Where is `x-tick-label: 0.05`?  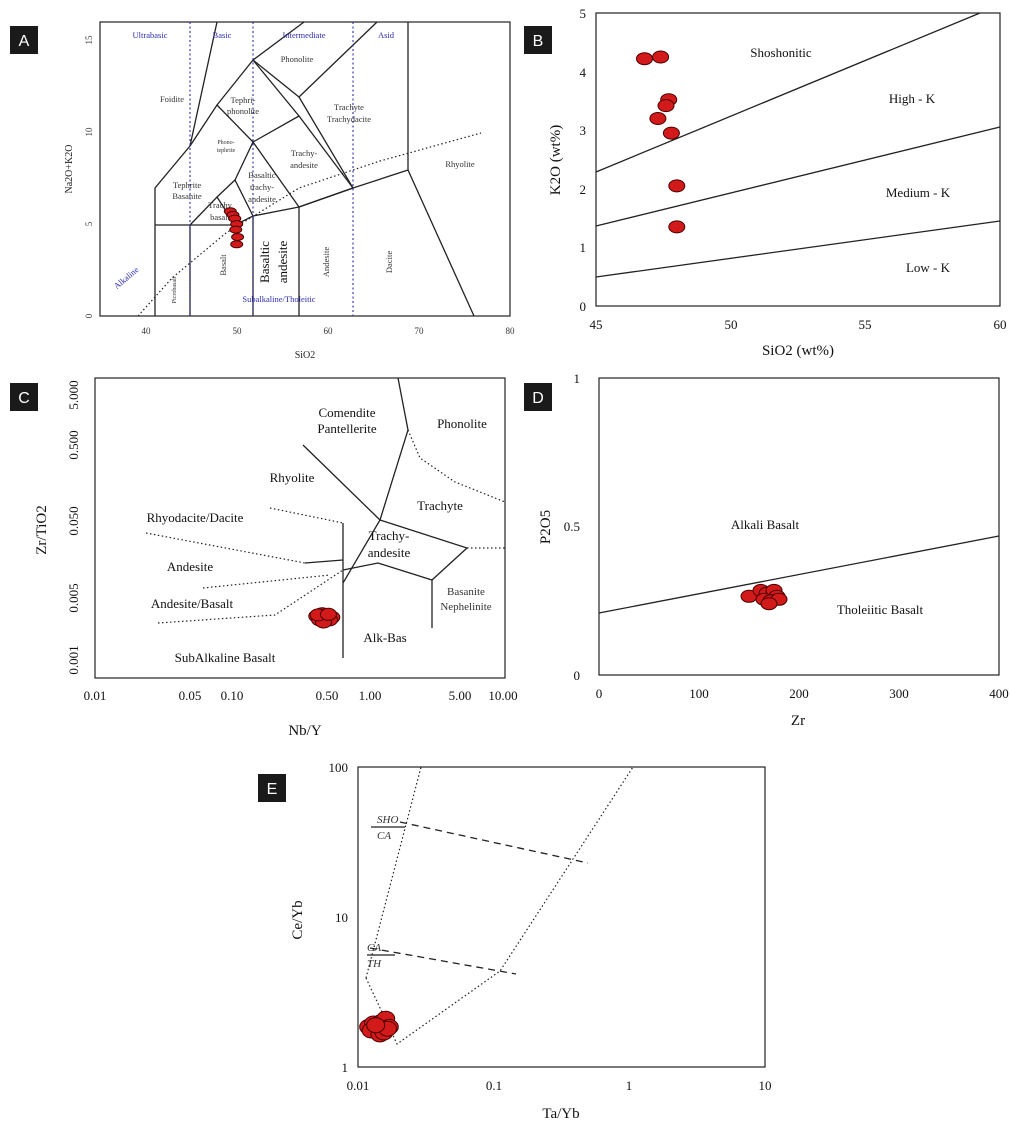
x-tick-label: 0.05 is located at coordinates (190, 695).